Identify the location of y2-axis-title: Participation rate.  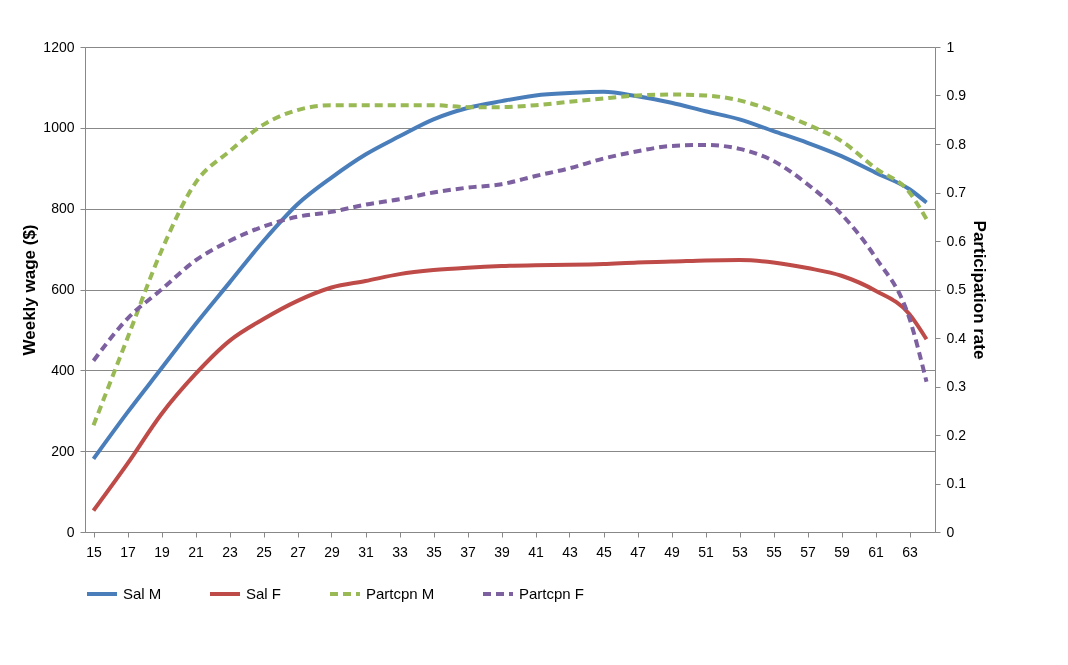
(979, 290).